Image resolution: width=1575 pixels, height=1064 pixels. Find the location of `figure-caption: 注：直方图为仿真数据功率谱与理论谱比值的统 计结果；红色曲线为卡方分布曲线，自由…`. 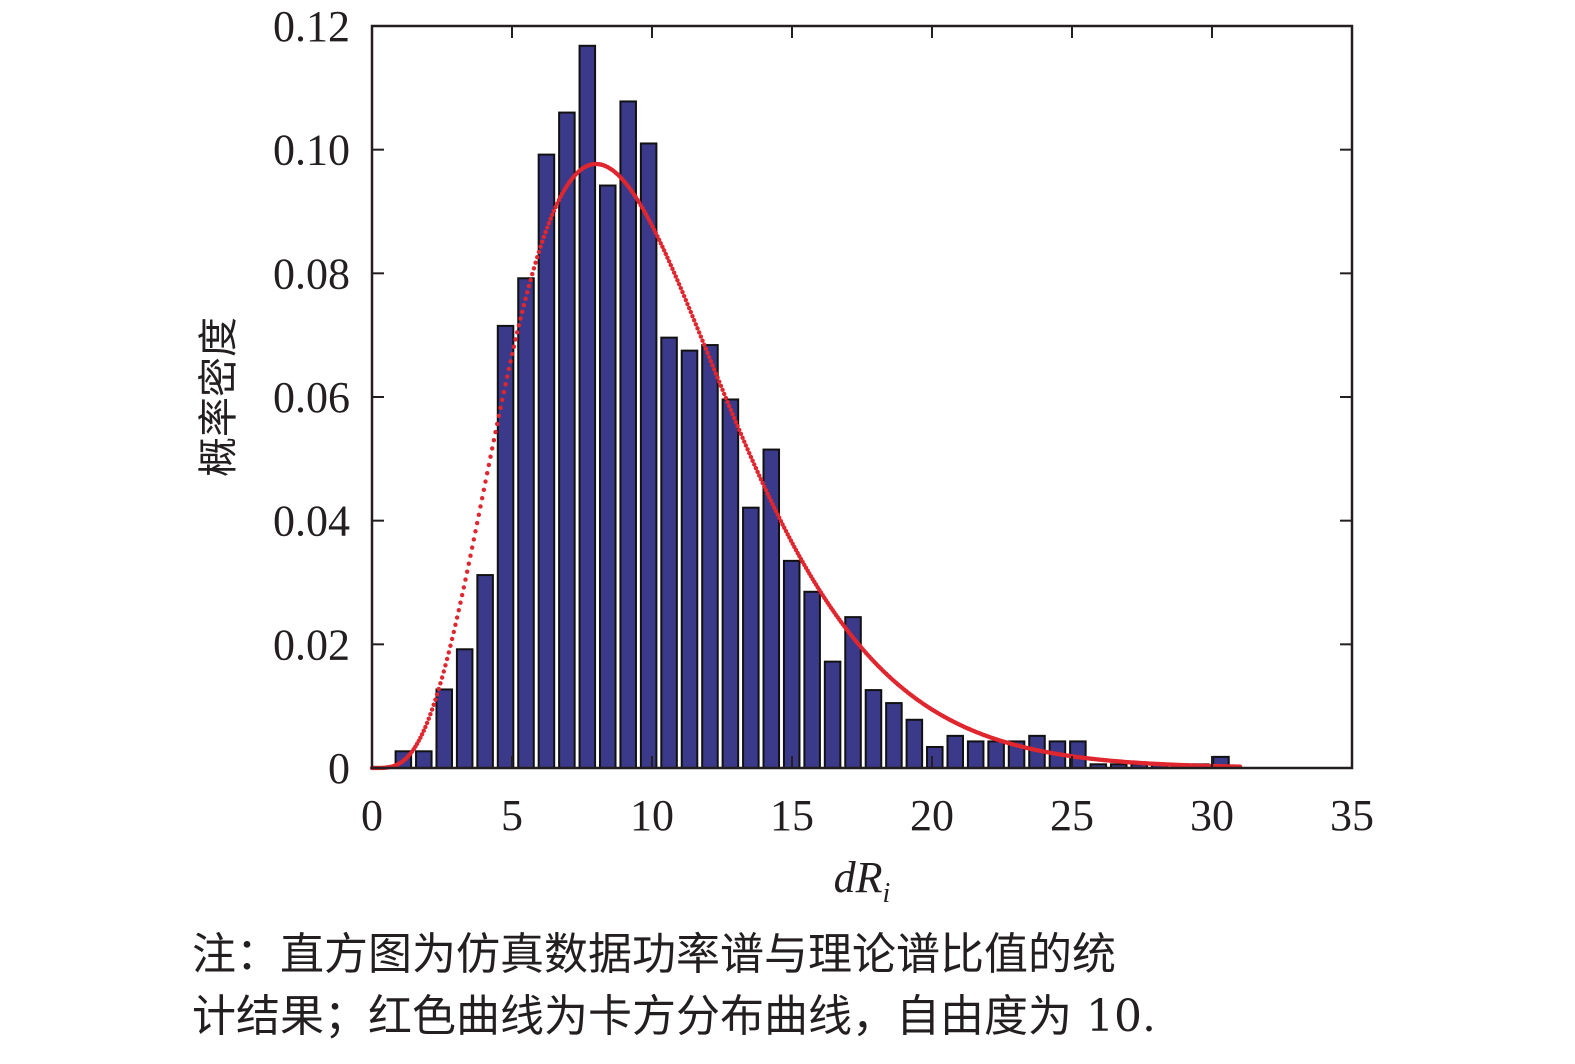

figure-caption: 注：直方图为仿真数据功率谱与理论谱比值的统 计结果；红色曲线为卡方分布曲线，自由… is located at coordinates (802, 986).